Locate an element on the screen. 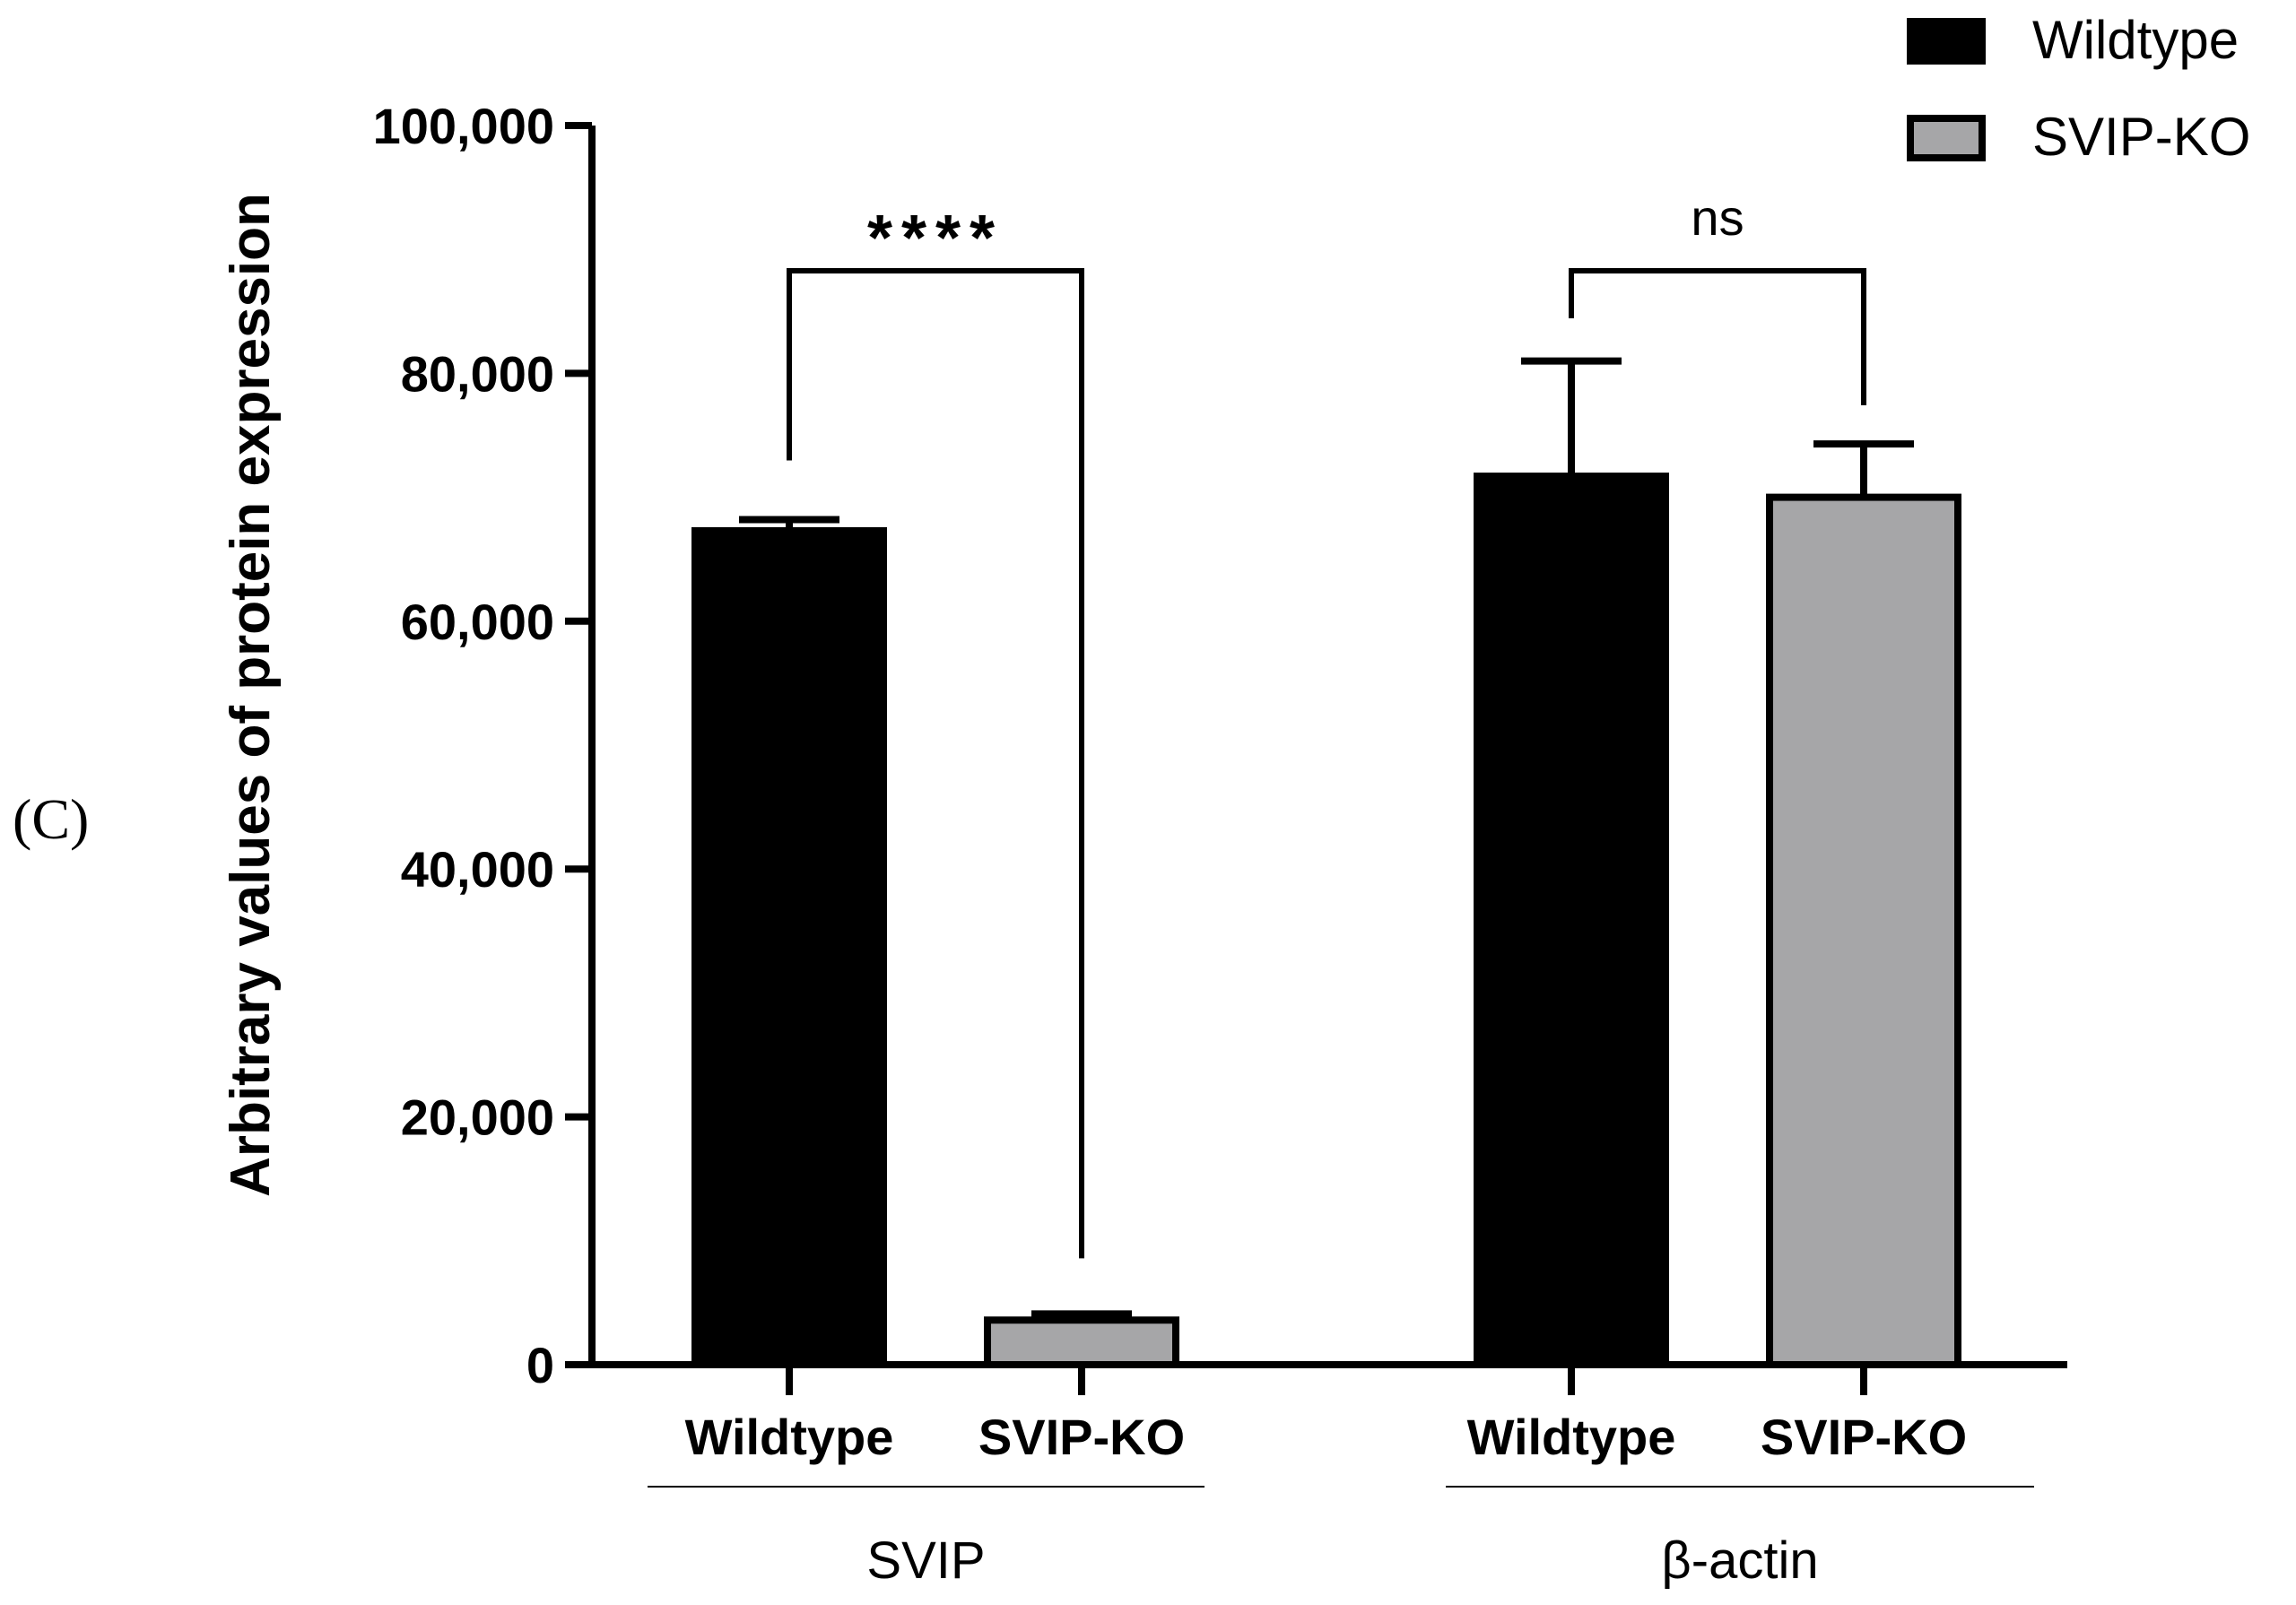 This screenshot has height=1605, width=2296. panel-label: (C) is located at coordinates (51, 819).